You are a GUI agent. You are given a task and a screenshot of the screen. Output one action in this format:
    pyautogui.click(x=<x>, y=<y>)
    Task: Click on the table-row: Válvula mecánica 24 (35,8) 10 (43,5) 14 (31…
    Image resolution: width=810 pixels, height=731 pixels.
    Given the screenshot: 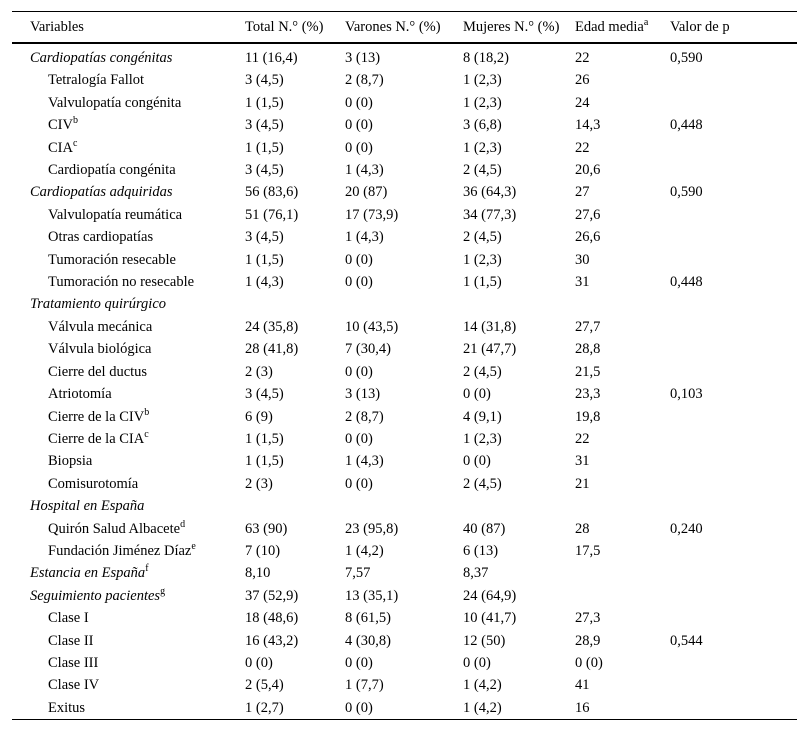 What is the action you would take?
    pyautogui.click(x=404, y=327)
    